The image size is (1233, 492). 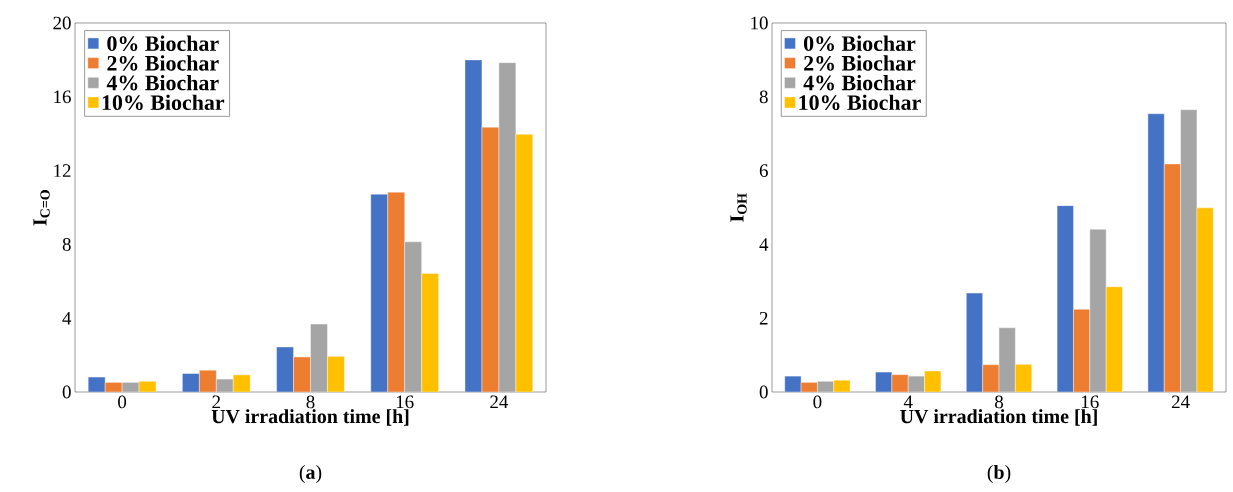 What do you see at coordinates (310, 474) in the screenshot?
I see `text: (a)` at bounding box center [310, 474].